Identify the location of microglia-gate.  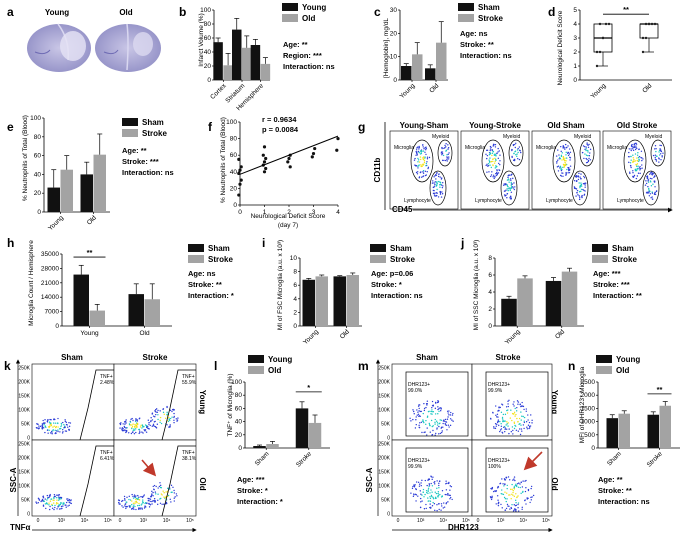
(635, 161).